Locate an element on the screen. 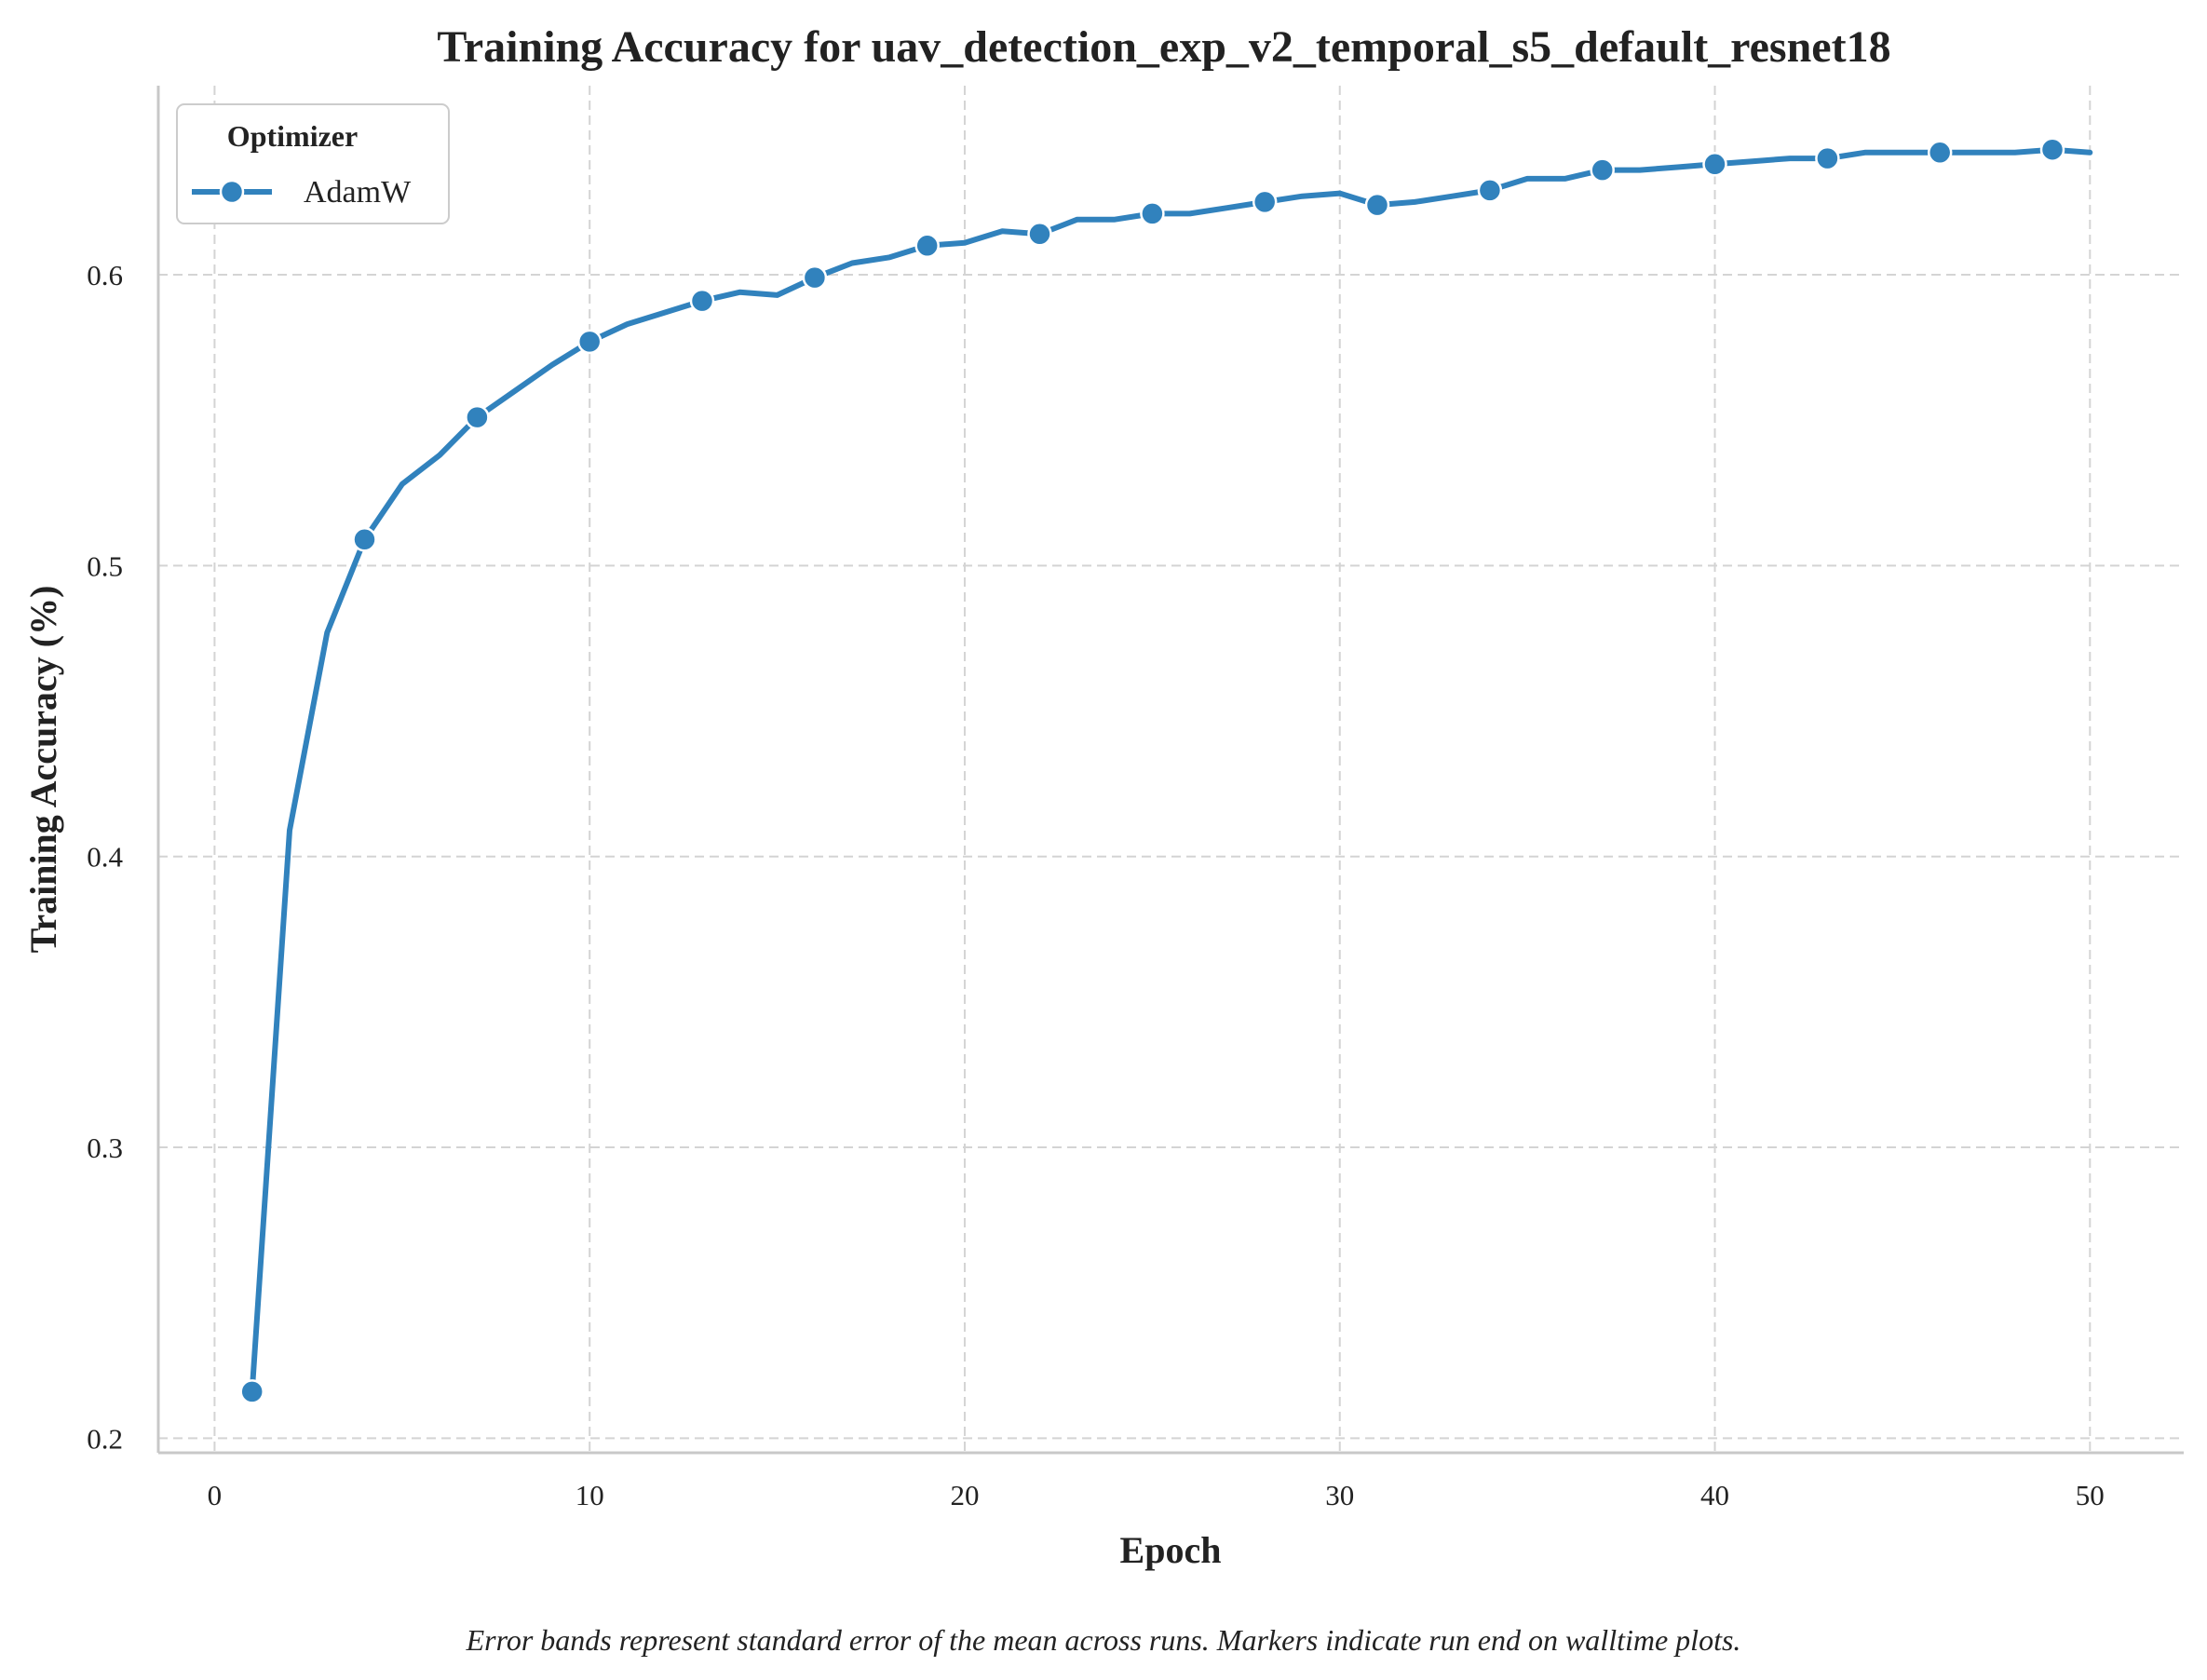 Image resolution: width=2207 pixels, height=1680 pixels. x-axis-label: Epoch is located at coordinates (1171, 1550).